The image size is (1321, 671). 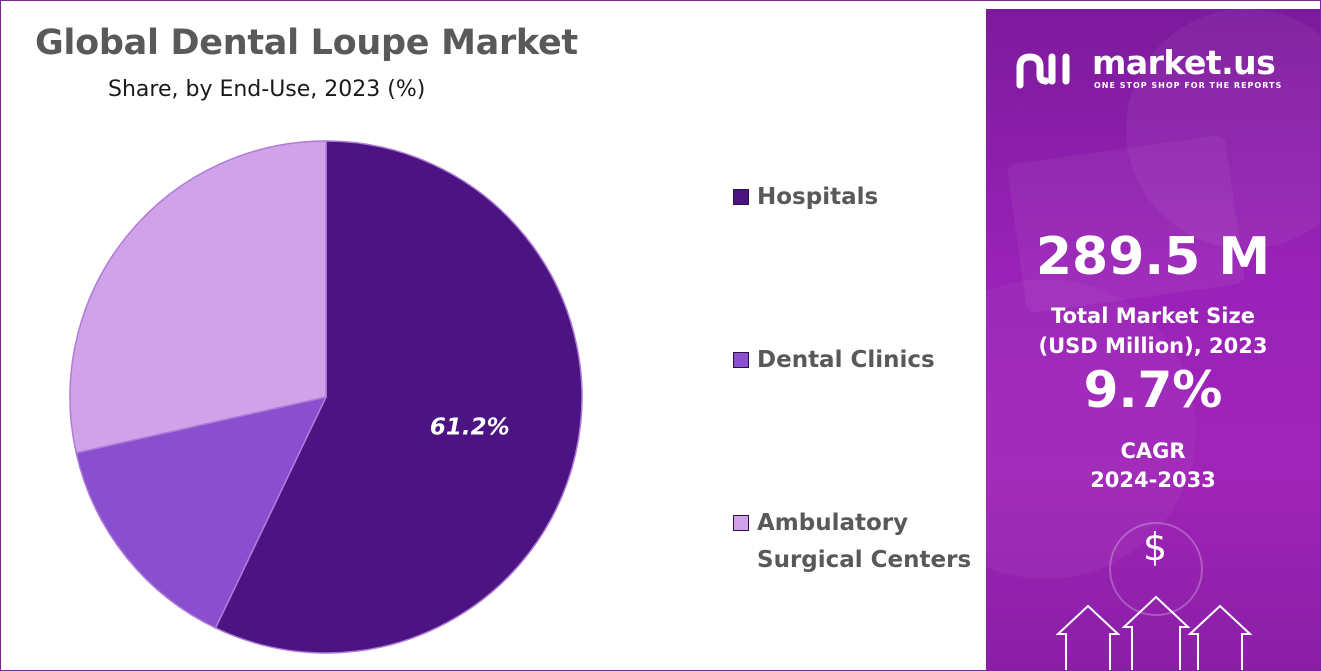 What do you see at coordinates (846, 360) in the screenshot?
I see `legend-label-dental-clinics: Dental Clinics` at bounding box center [846, 360].